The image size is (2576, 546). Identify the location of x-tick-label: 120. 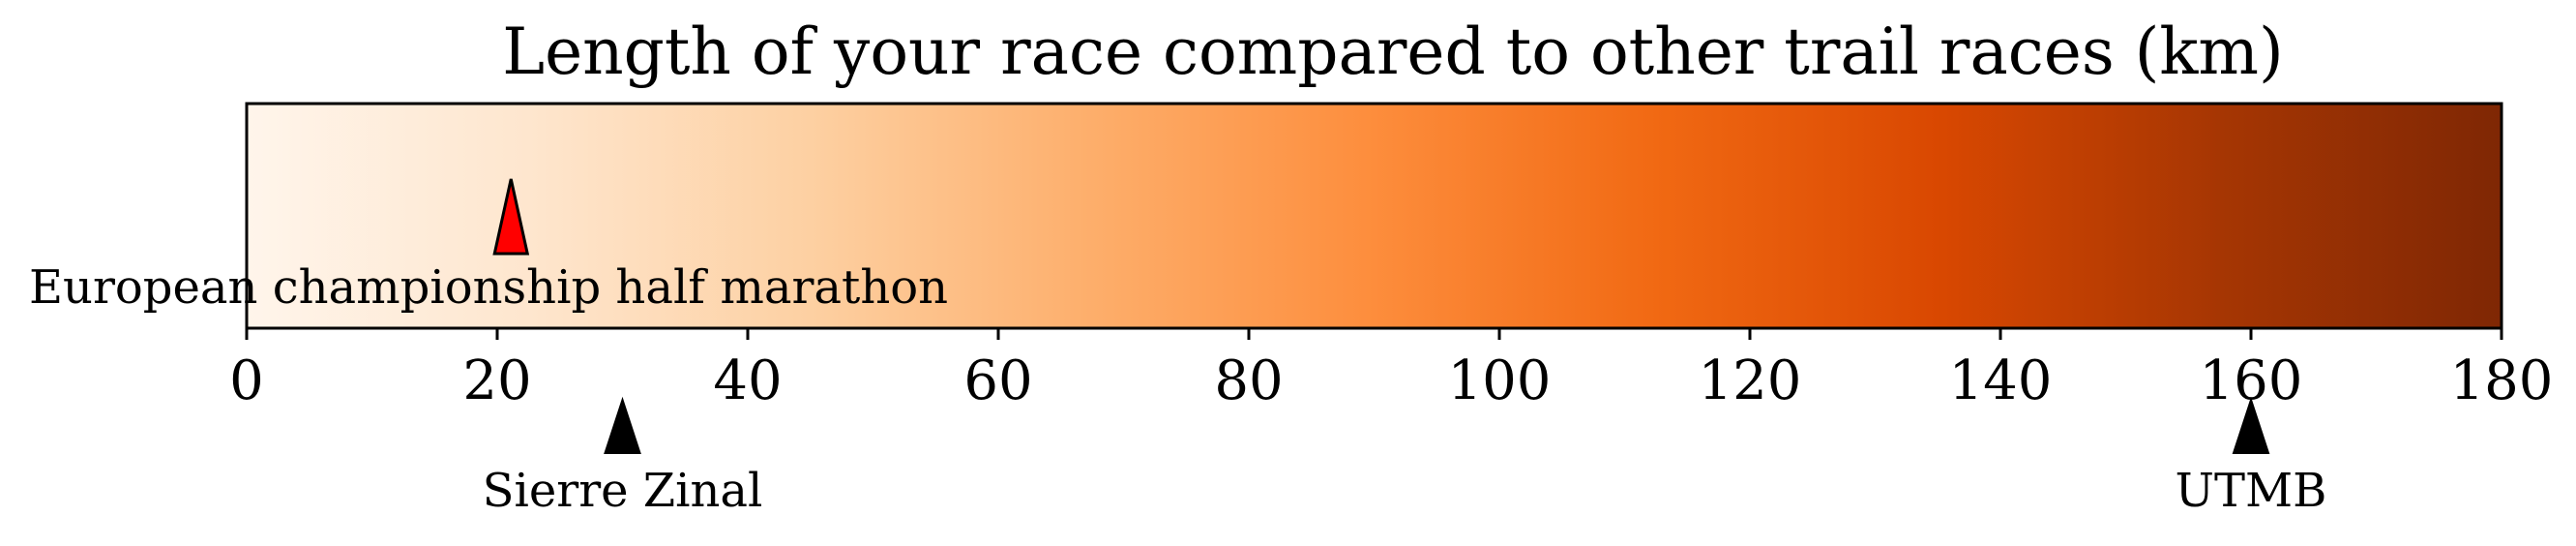
(1751, 381).